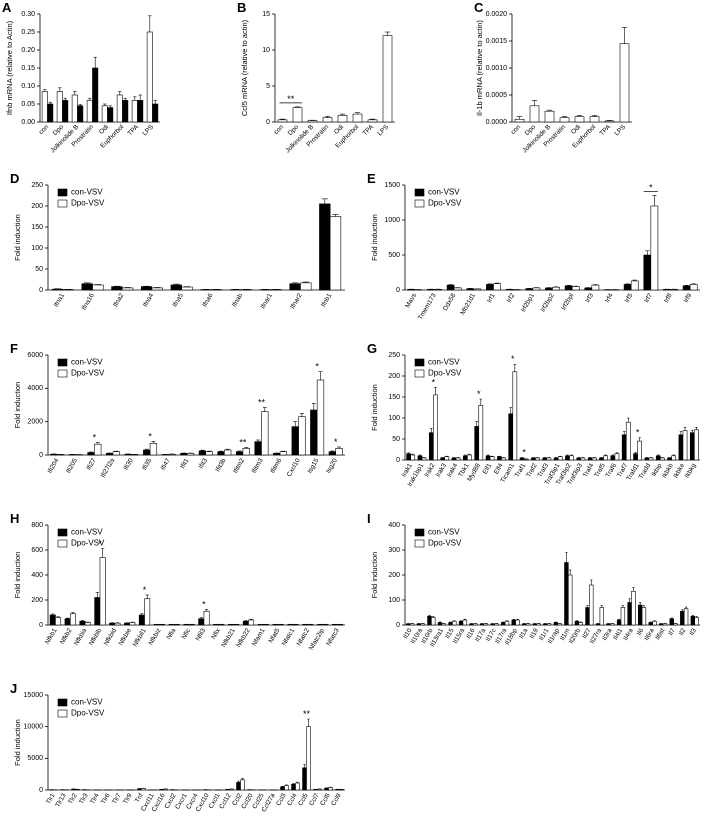 Image resolution: width=708 pixels, height=824 pixels. Describe the element at coordinates (497, 14) in the screenshot. I see `y-tick-label: 0.0020` at that location.